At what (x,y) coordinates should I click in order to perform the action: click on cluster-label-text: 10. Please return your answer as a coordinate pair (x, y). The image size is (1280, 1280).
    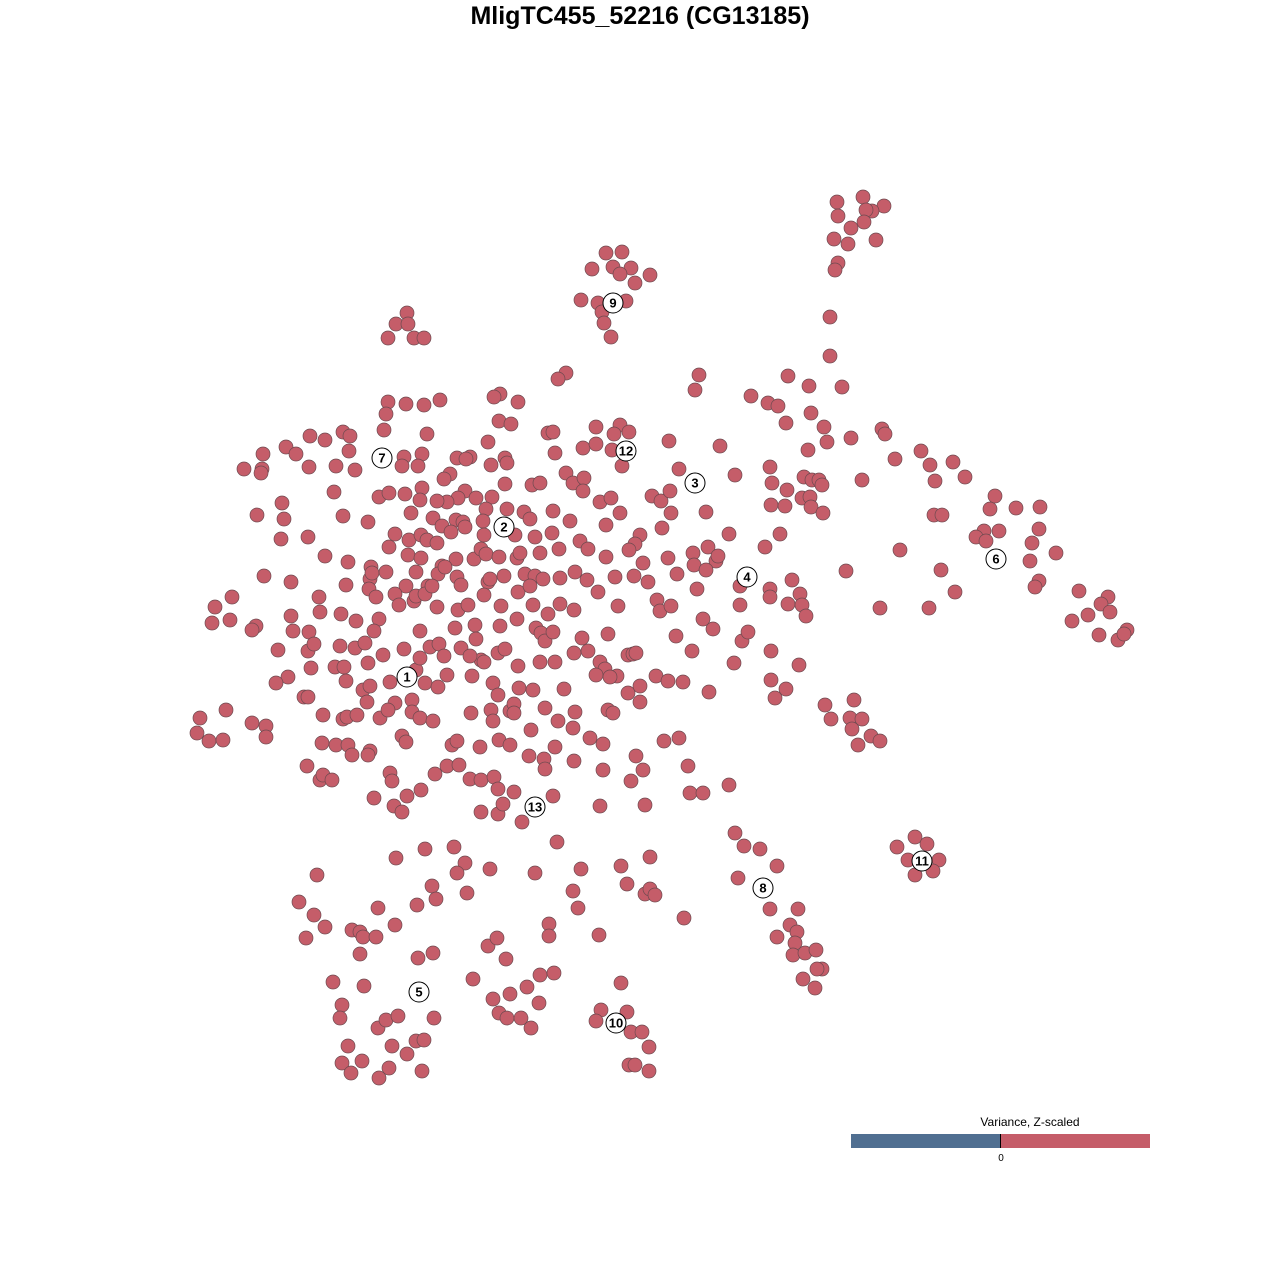
    Looking at the image, I should click on (616, 1023).